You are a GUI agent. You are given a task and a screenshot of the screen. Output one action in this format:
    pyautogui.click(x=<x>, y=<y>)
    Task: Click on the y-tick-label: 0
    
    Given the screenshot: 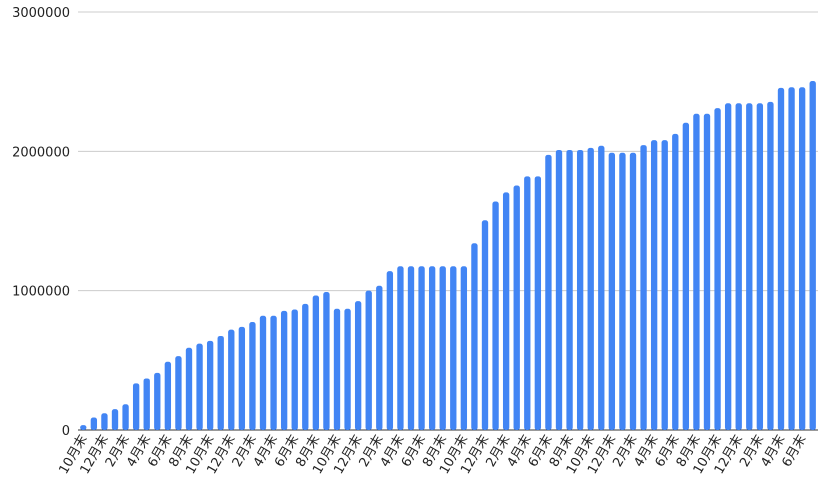 What is the action you would take?
    pyautogui.click(x=66, y=431)
    